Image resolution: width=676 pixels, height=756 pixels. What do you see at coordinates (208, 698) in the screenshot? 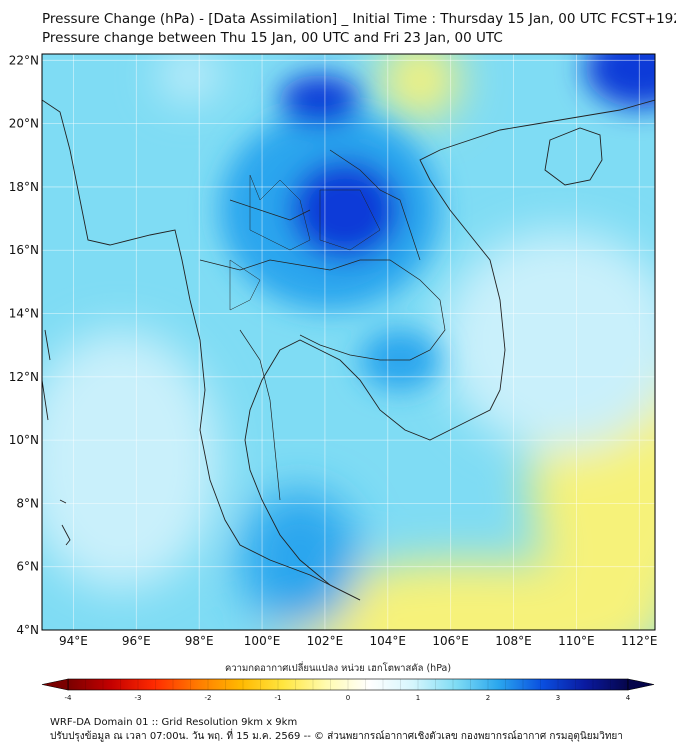
I see `colorbar-tick-label: -2` at bounding box center [208, 698].